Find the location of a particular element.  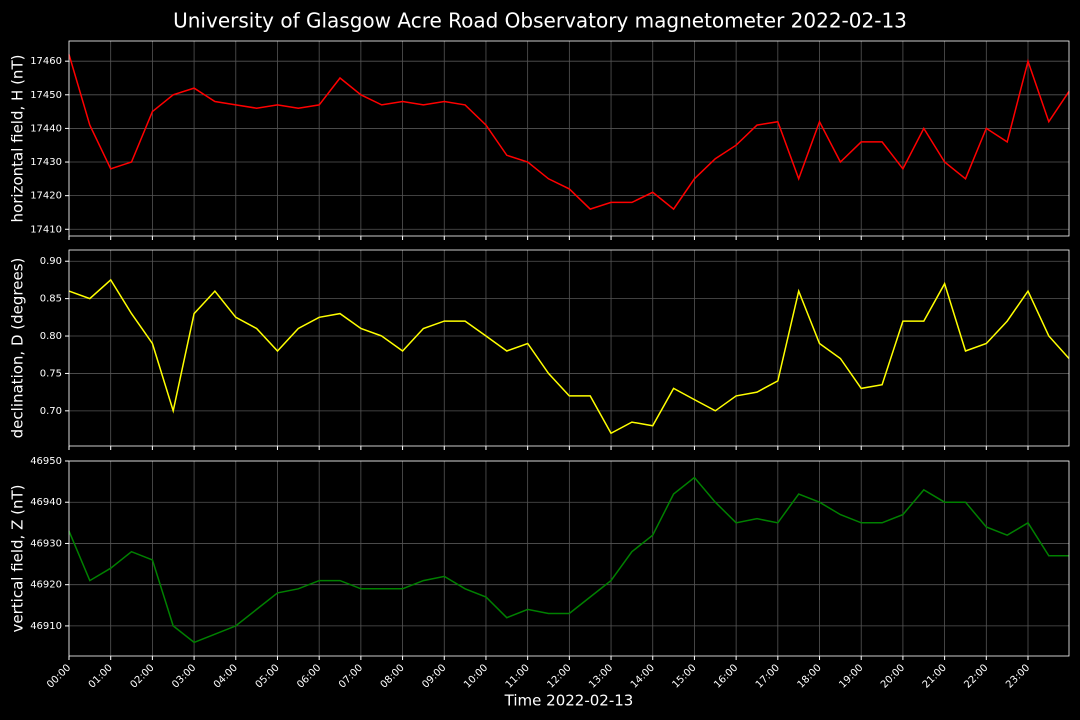

y-tick-label: 0.80 is located at coordinates (51, 336).